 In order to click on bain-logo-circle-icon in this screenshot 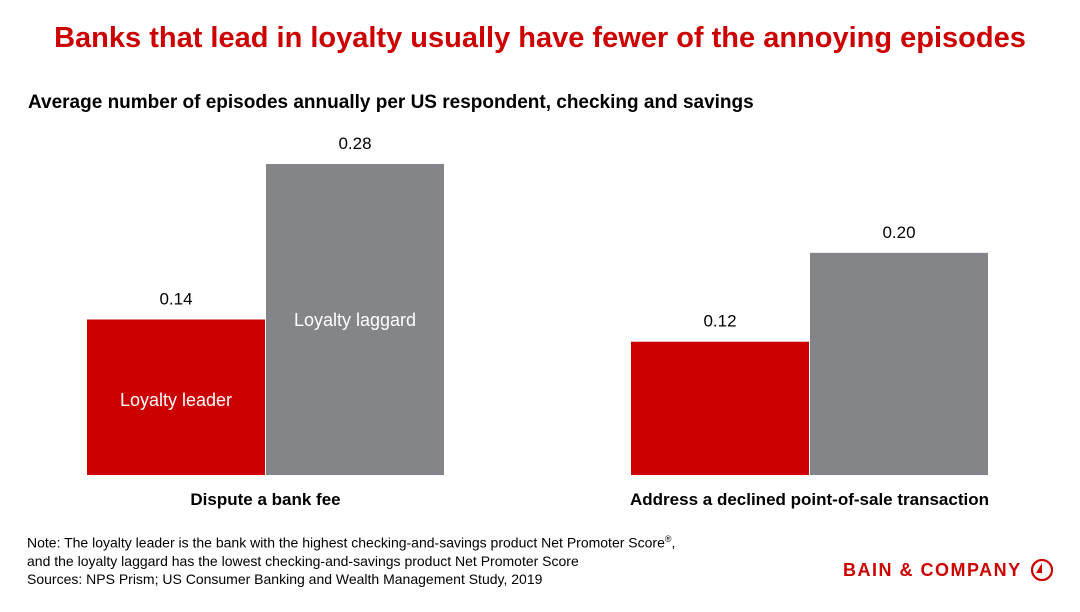, I will do `click(1041, 570)`.